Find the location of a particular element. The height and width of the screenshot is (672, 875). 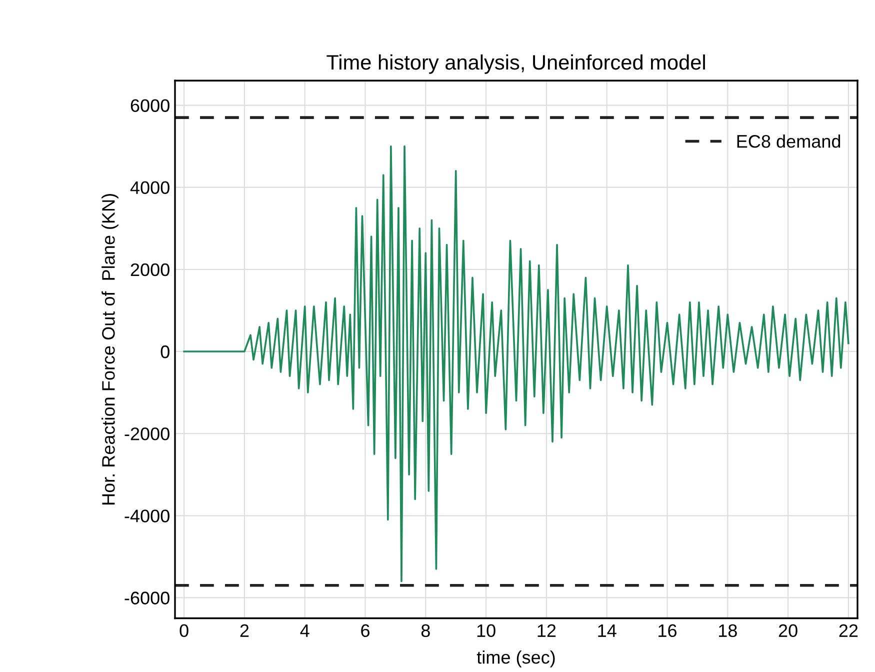

y-tick-label: 0 is located at coordinates (165, 351).